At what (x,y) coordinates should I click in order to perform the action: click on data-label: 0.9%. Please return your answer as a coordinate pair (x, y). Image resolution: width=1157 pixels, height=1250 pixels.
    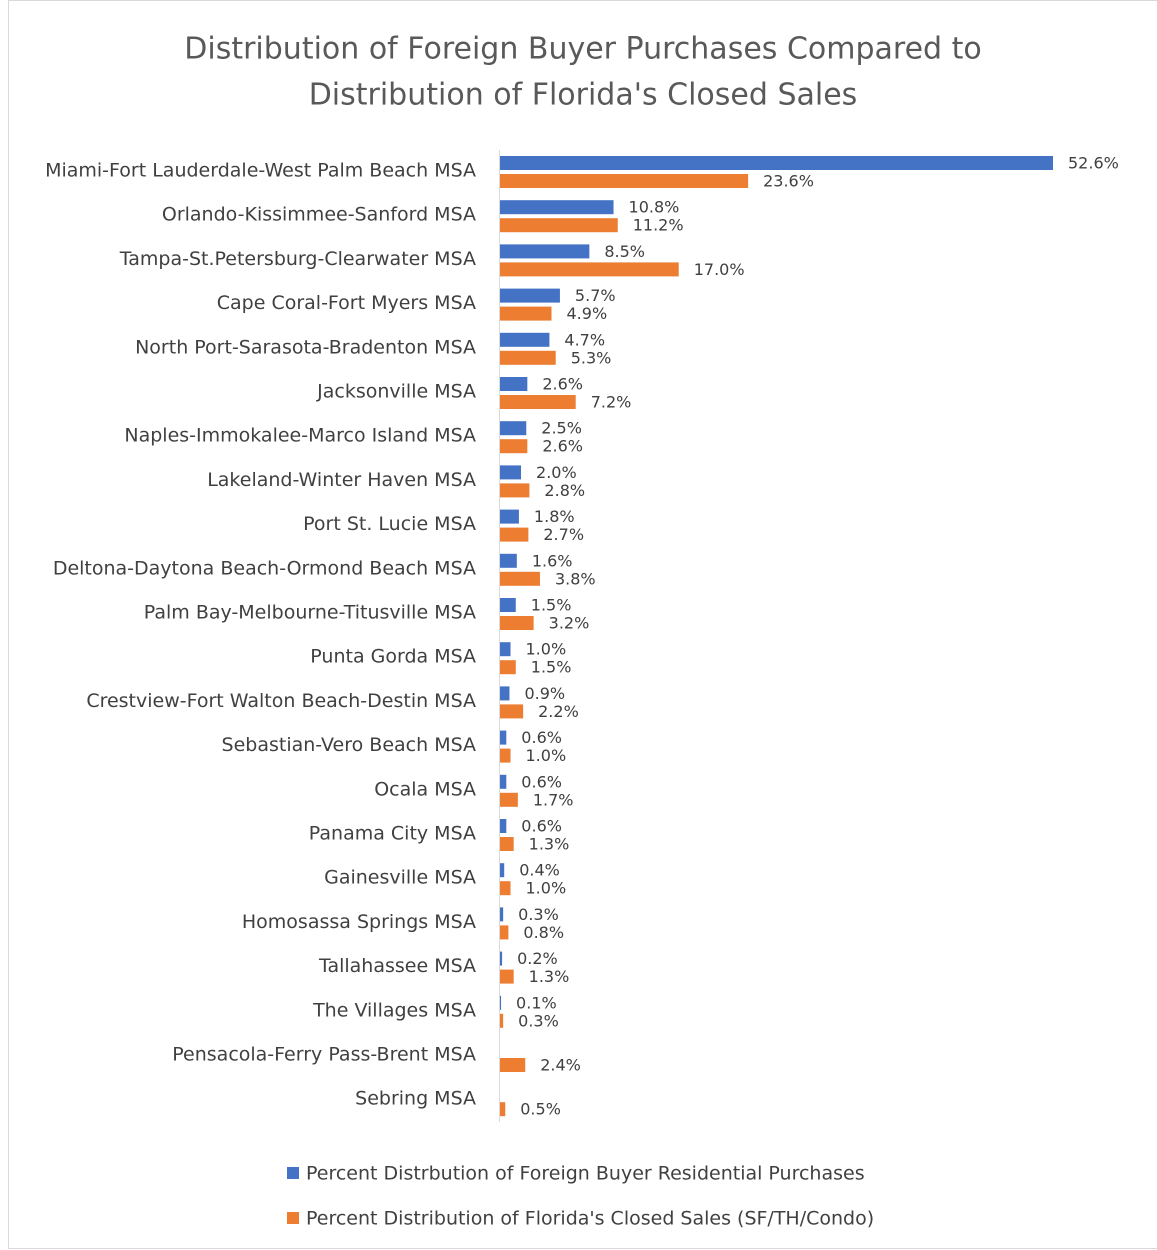
    Looking at the image, I should click on (544, 693).